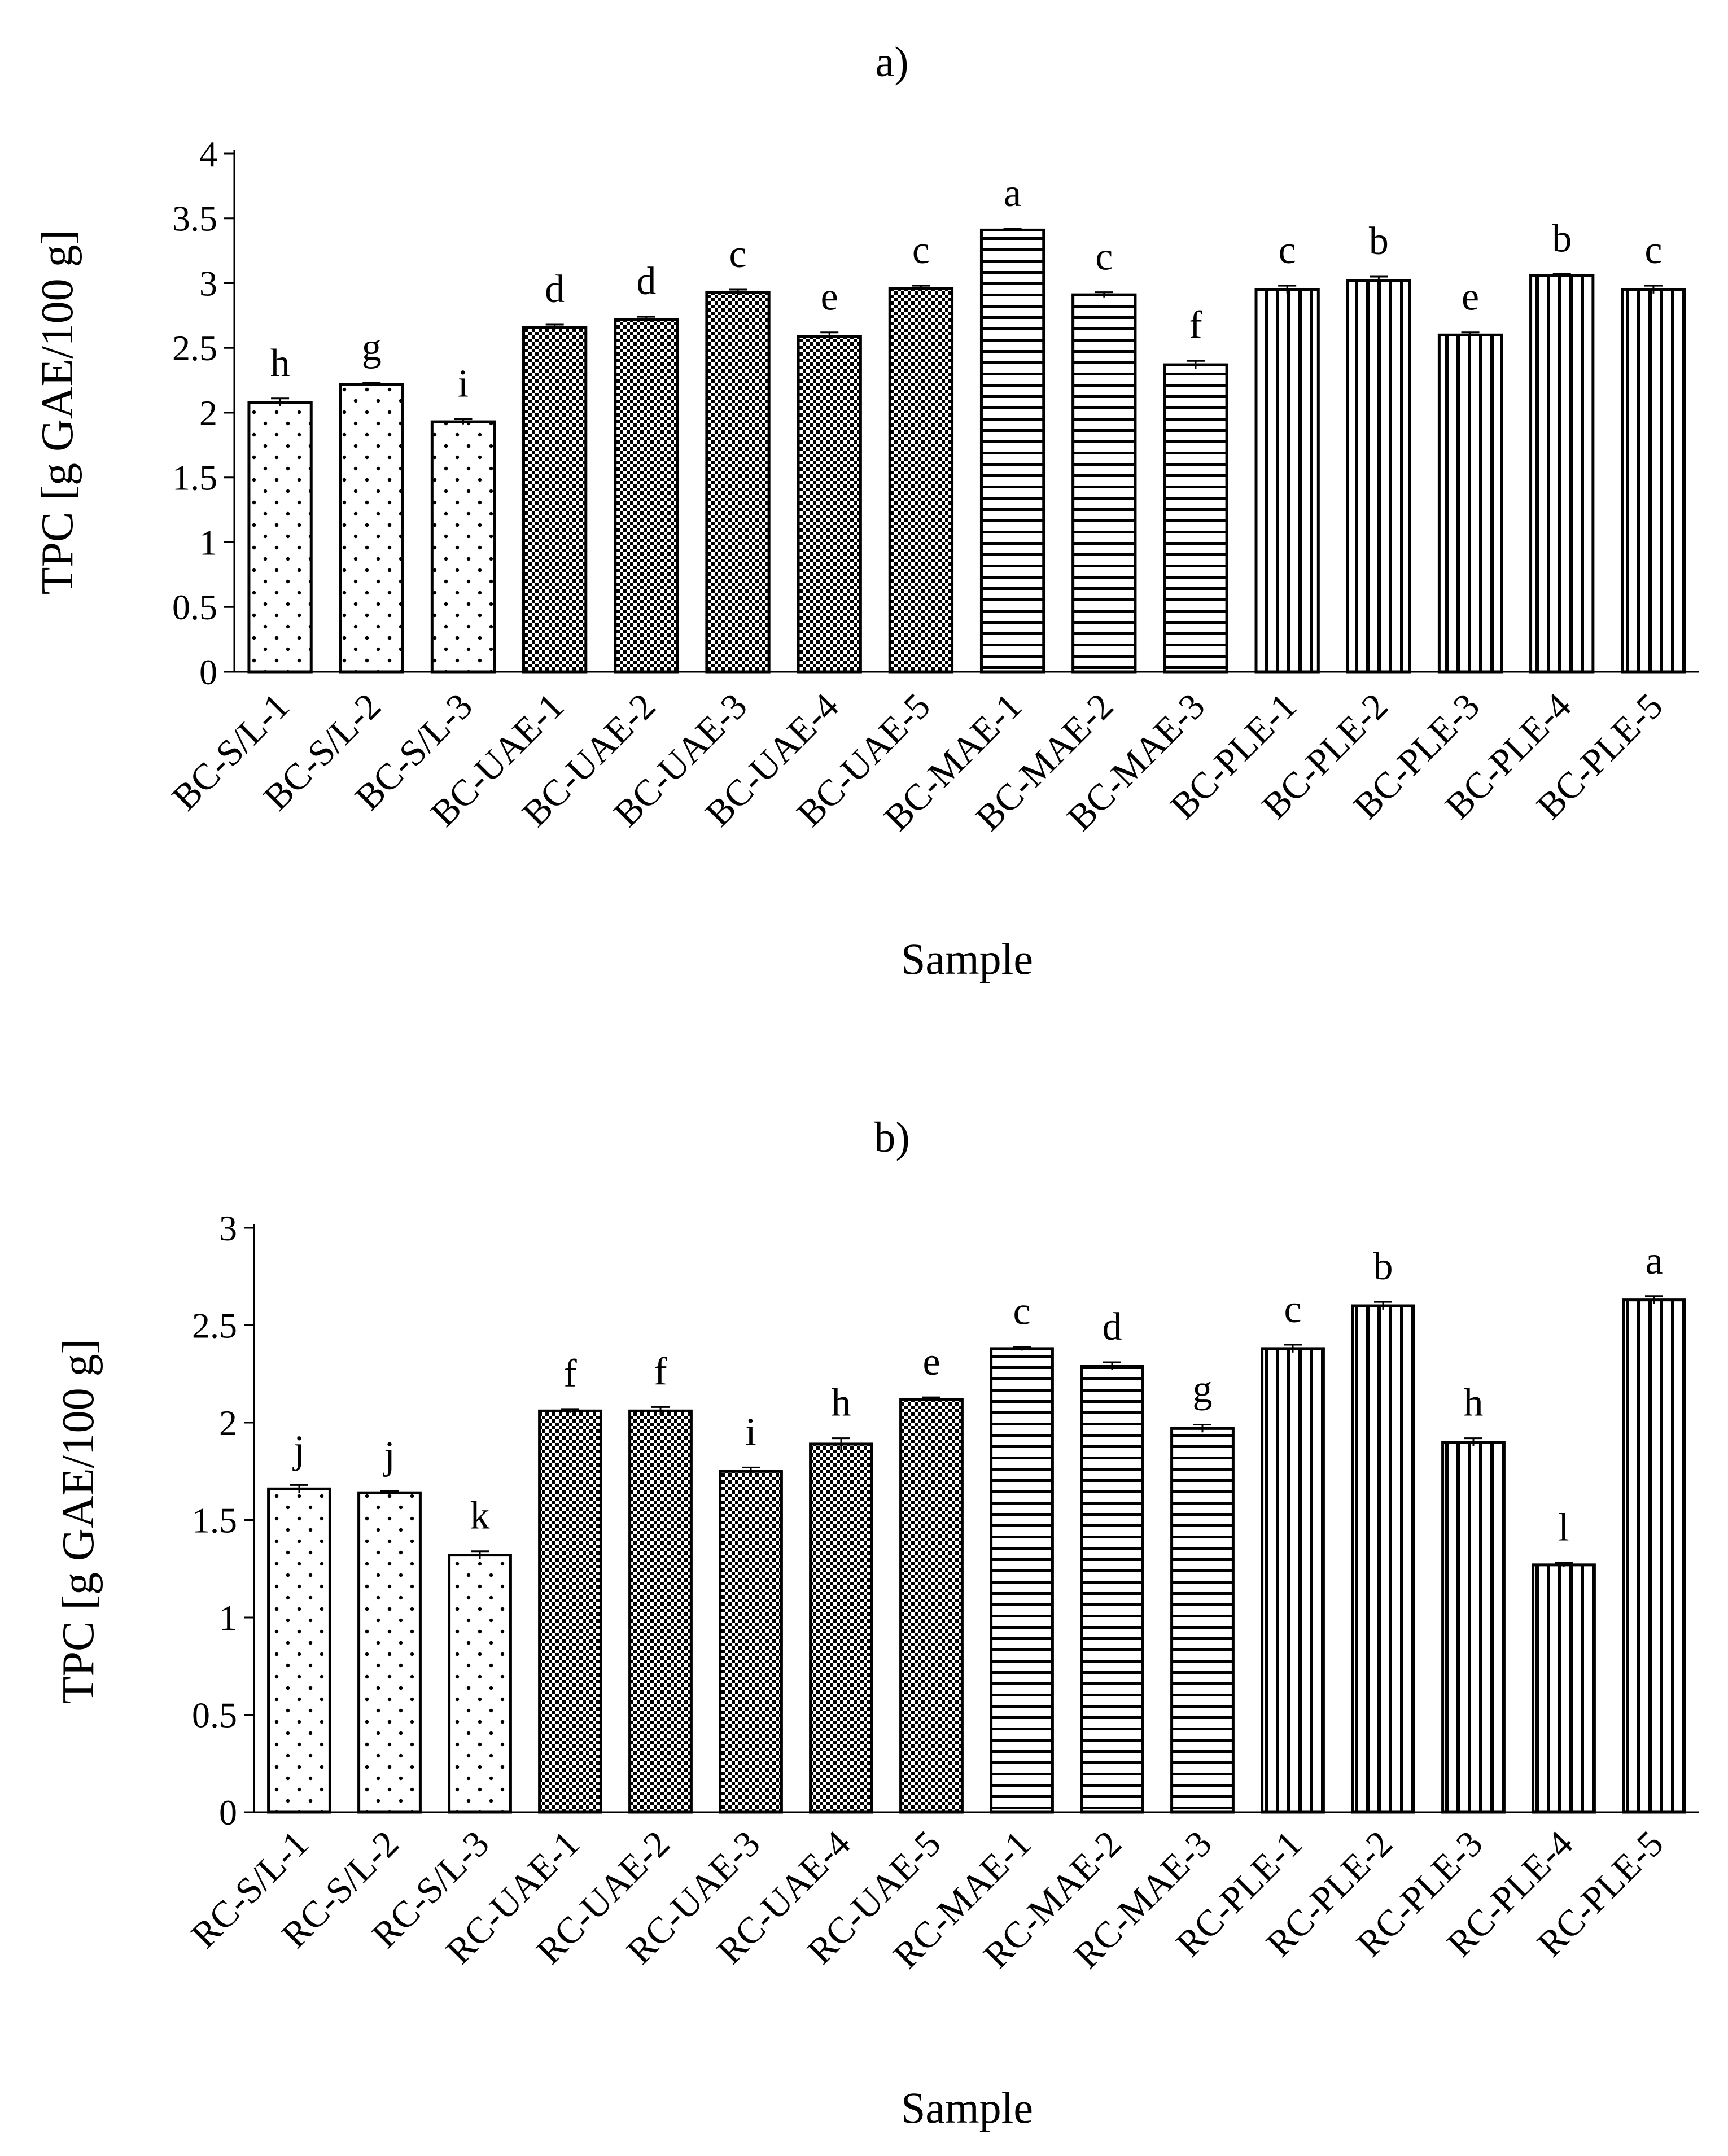 This screenshot has width=1728, height=2156. I want to click on y-tick-labels: 0 0.5 1 1.5 2 2.5 3, so click(223, 1520).